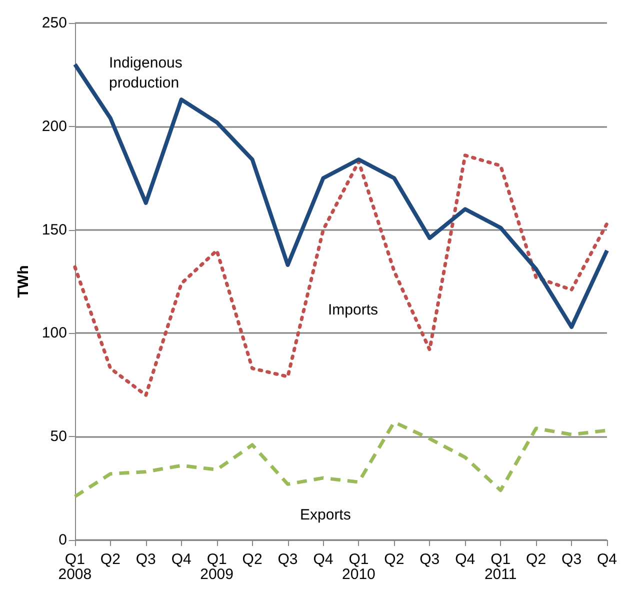 The height and width of the screenshot is (592, 630). Describe the element at coordinates (359, 567) in the screenshot. I see `x-tick-label: Q1 2010` at that location.